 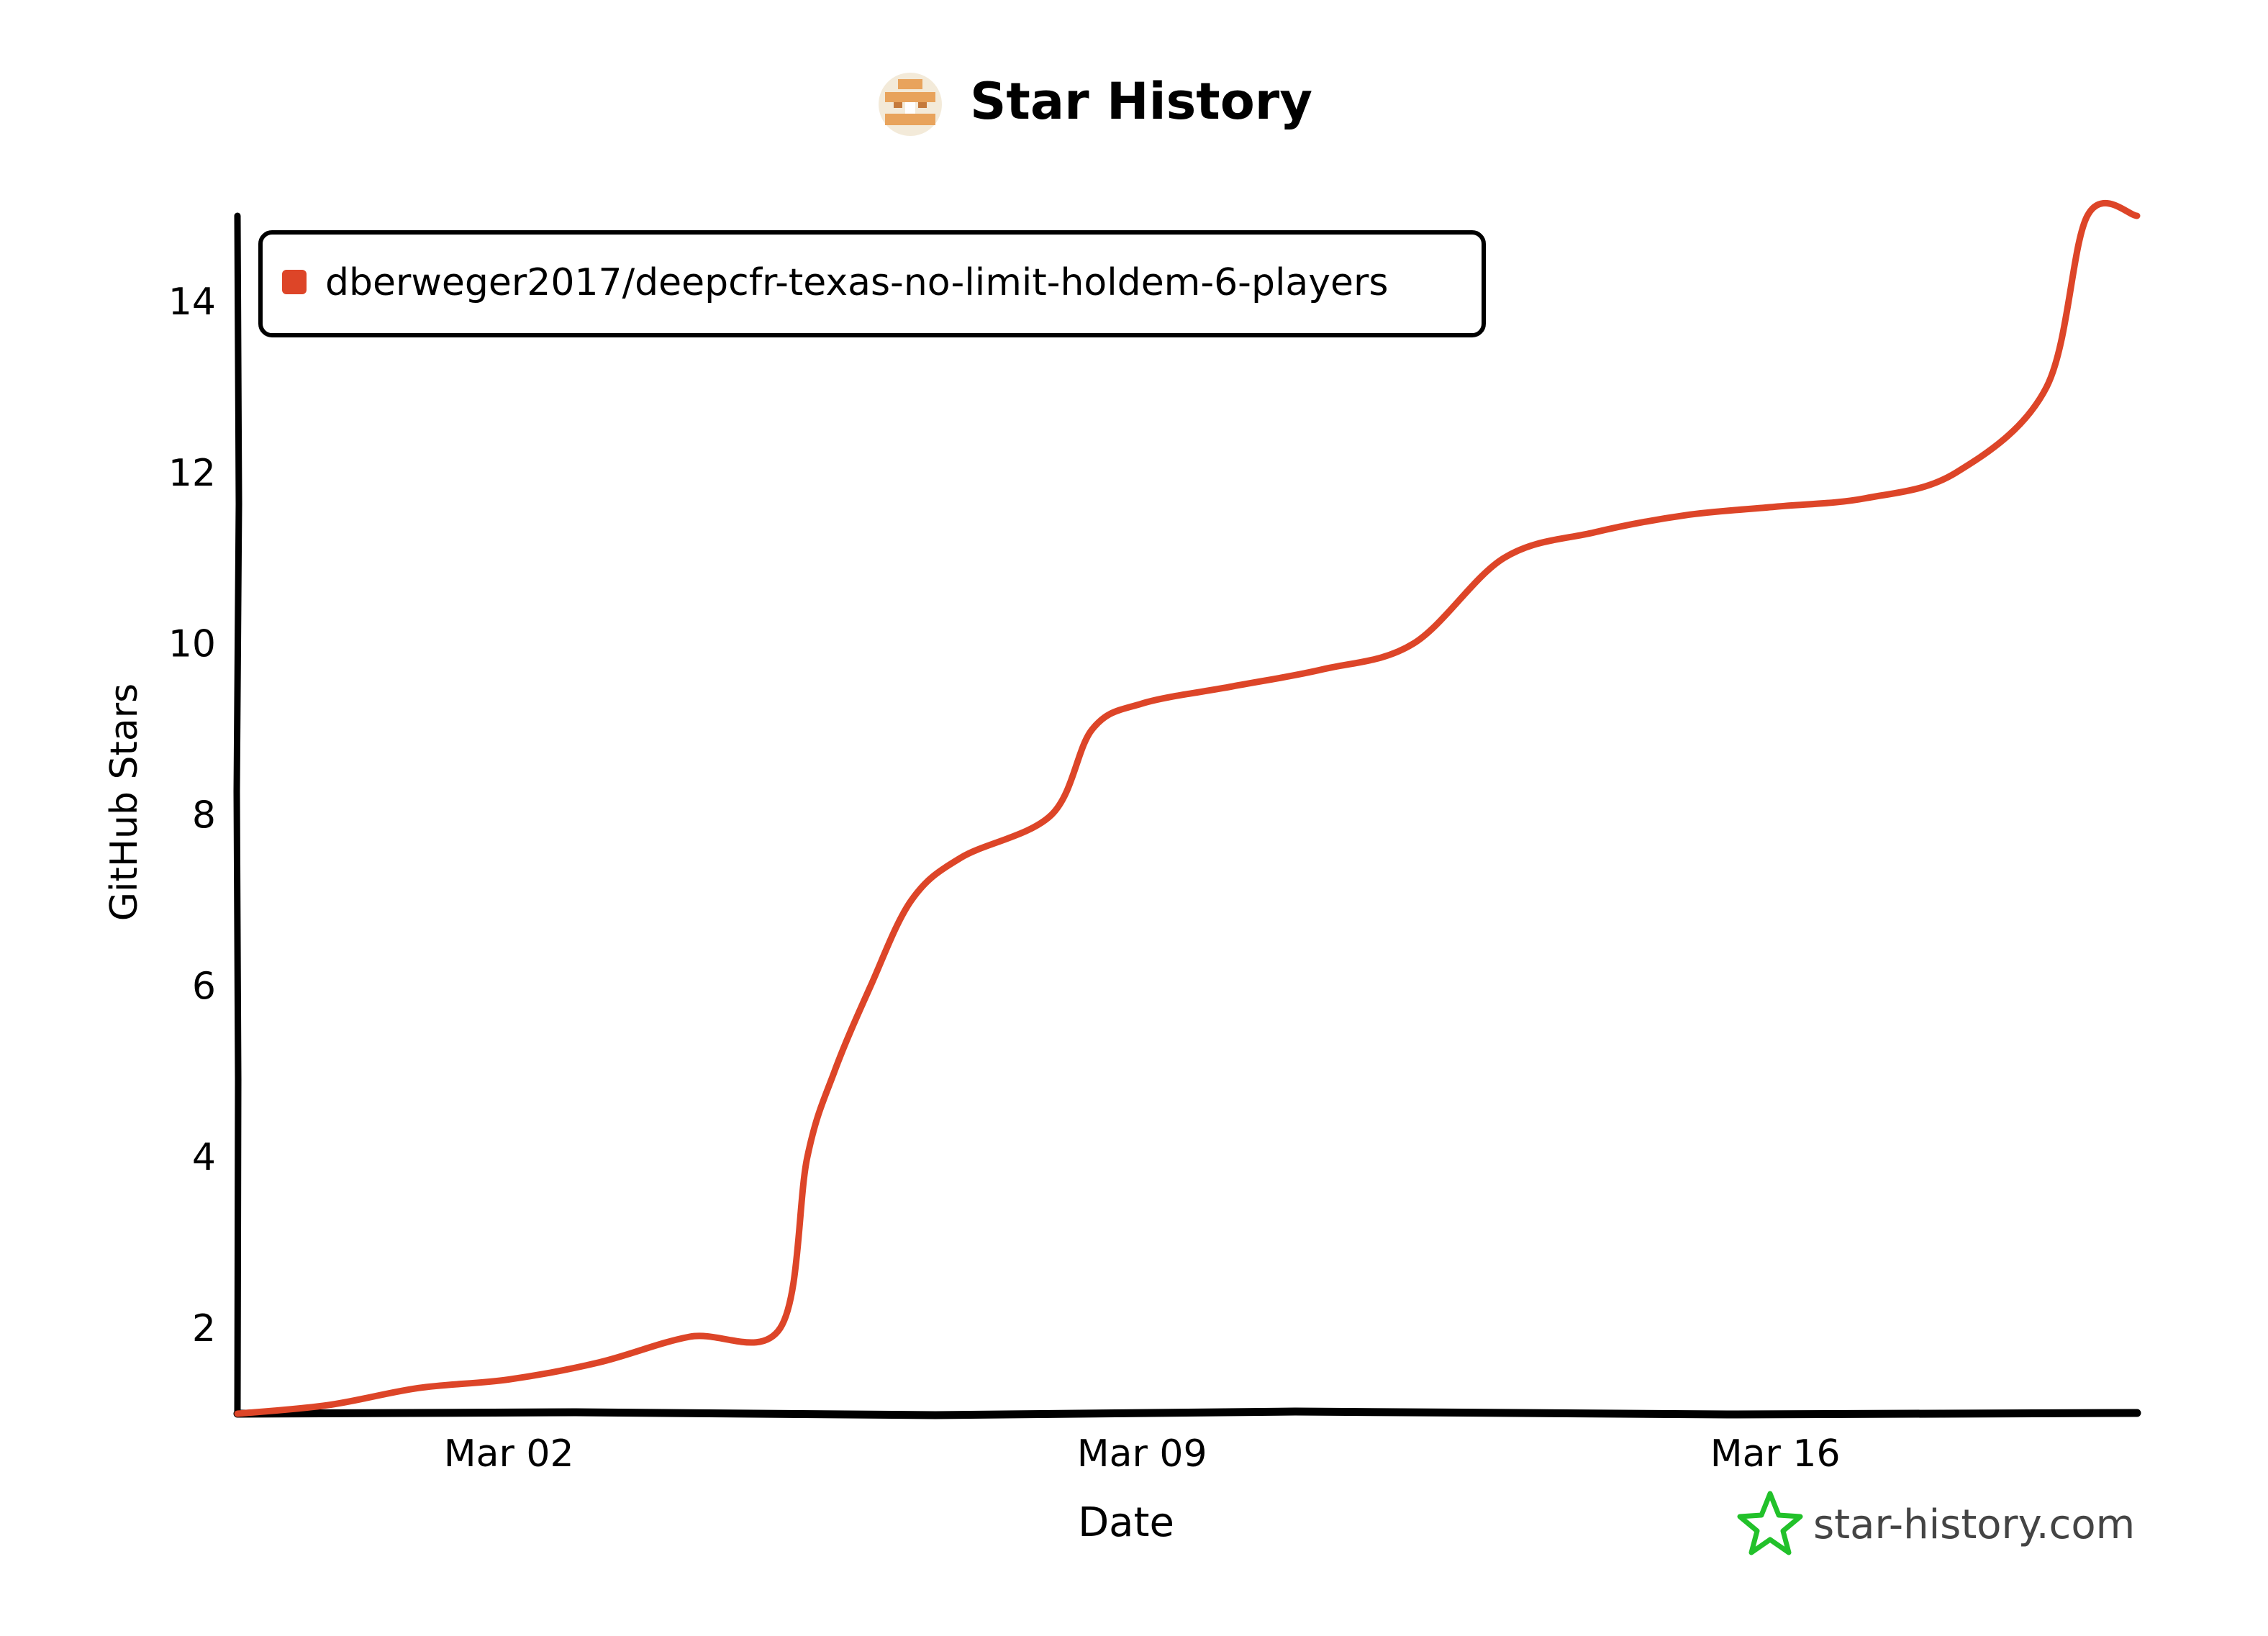 I want to click on chart-title: Star History, so click(x=1141, y=102).